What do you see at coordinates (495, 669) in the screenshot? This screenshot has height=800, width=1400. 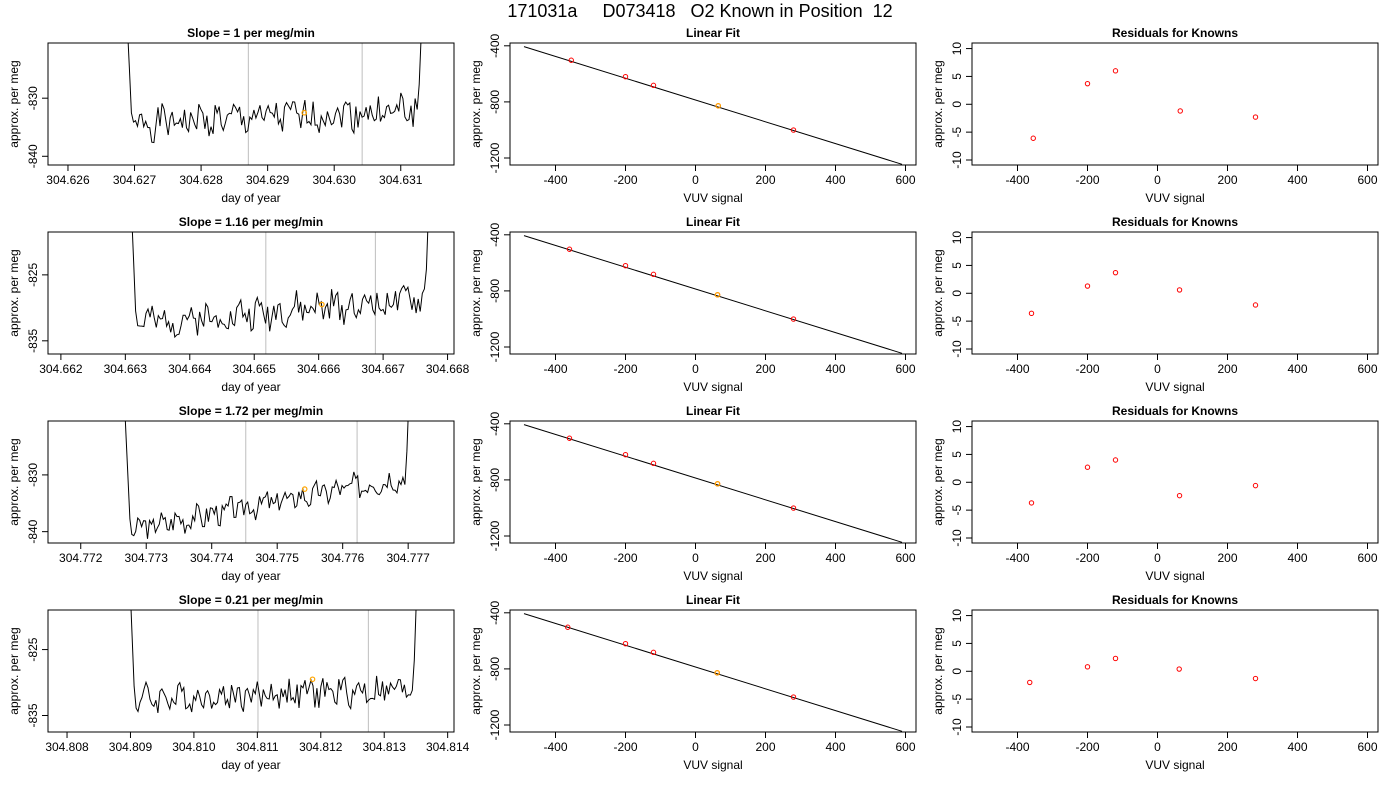 I see `y-tick-label: -800` at bounding box center [495, 669].